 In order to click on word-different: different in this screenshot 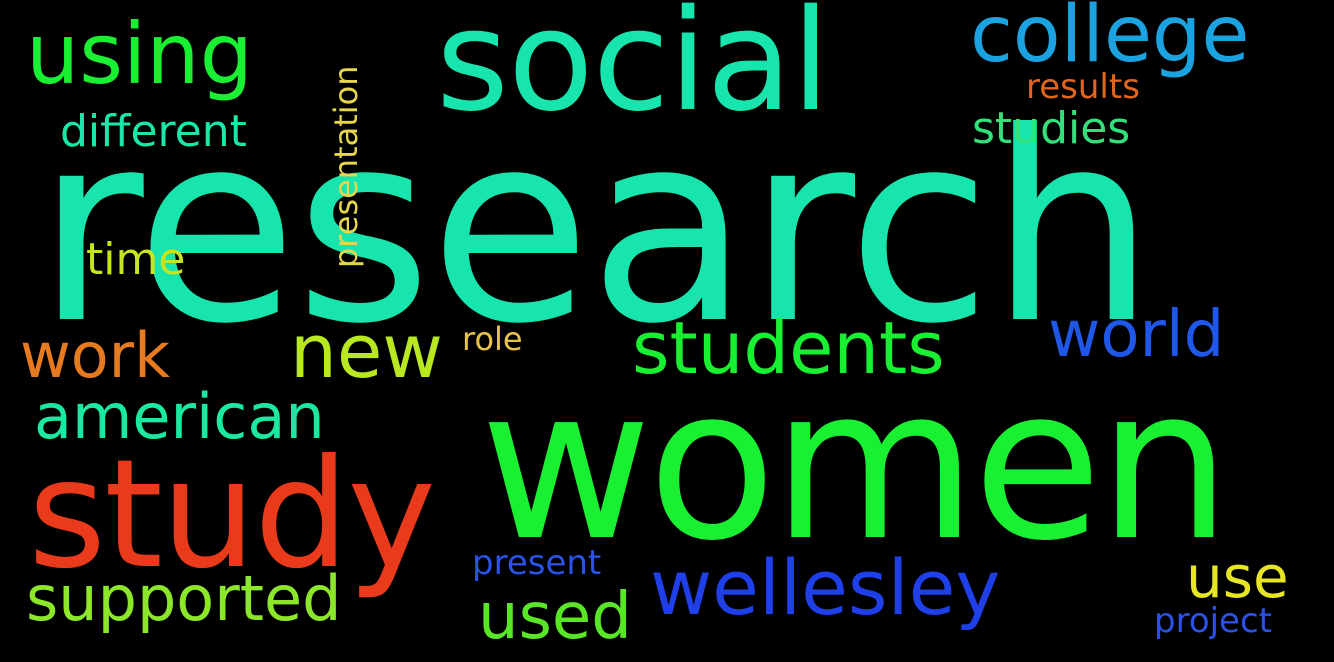, I will do `click(153, 131)`.